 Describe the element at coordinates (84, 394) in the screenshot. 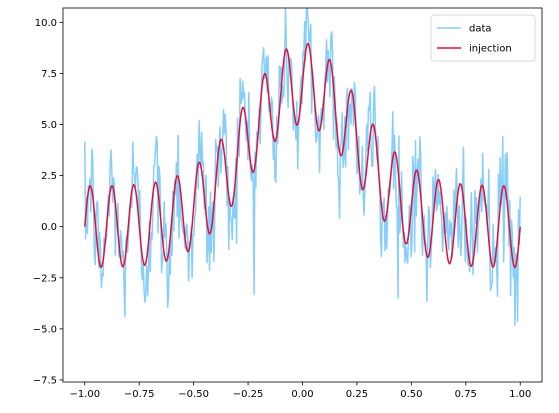

I see `x-tick-label: −1.00` at that location.